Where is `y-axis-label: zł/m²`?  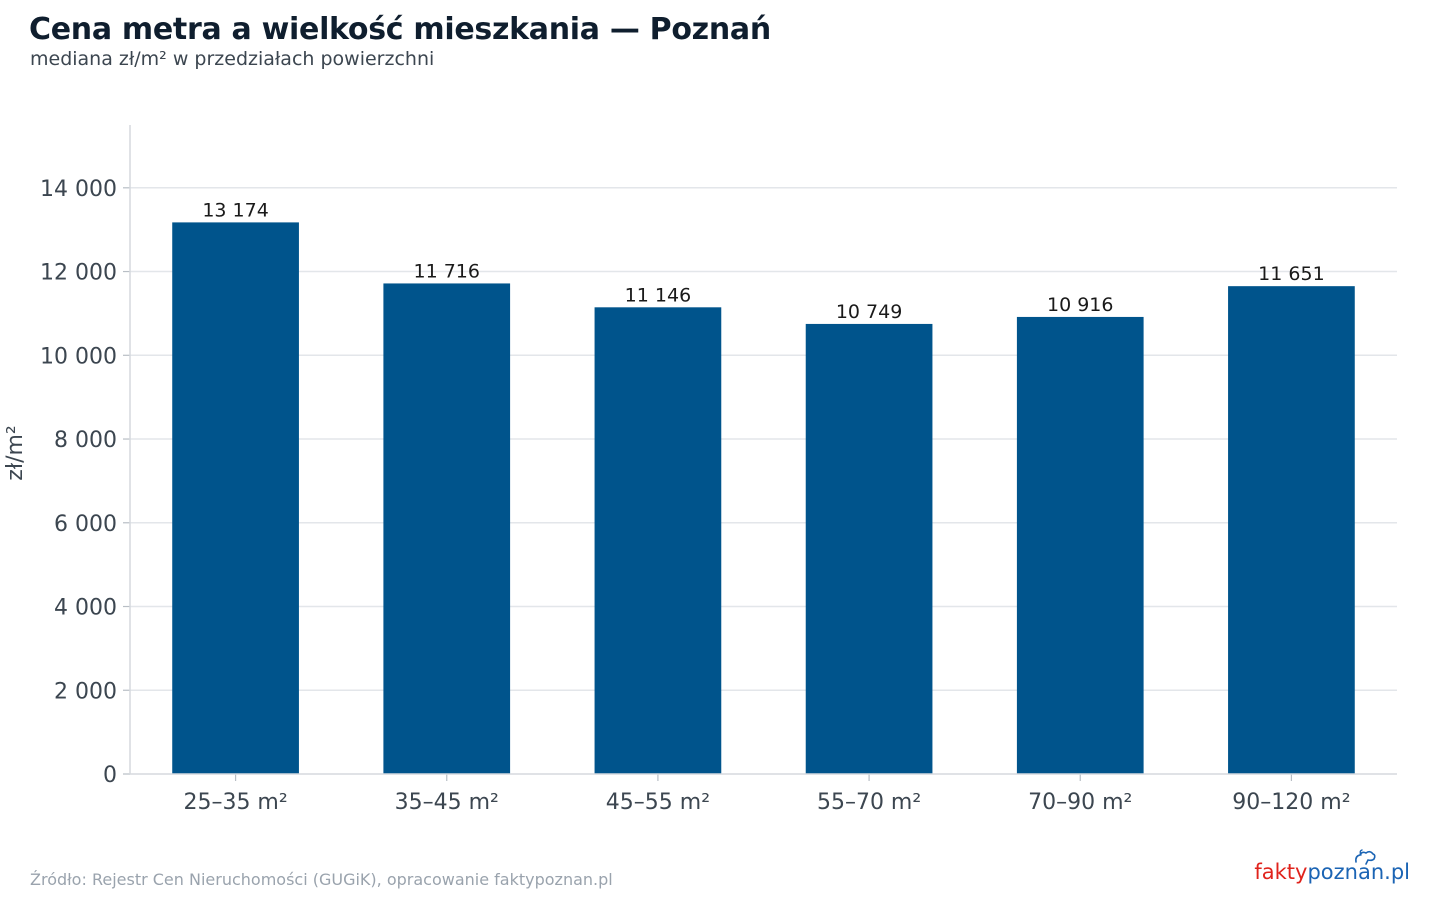 y-axis-label: zł/m² is located at coordinates (15, 452).